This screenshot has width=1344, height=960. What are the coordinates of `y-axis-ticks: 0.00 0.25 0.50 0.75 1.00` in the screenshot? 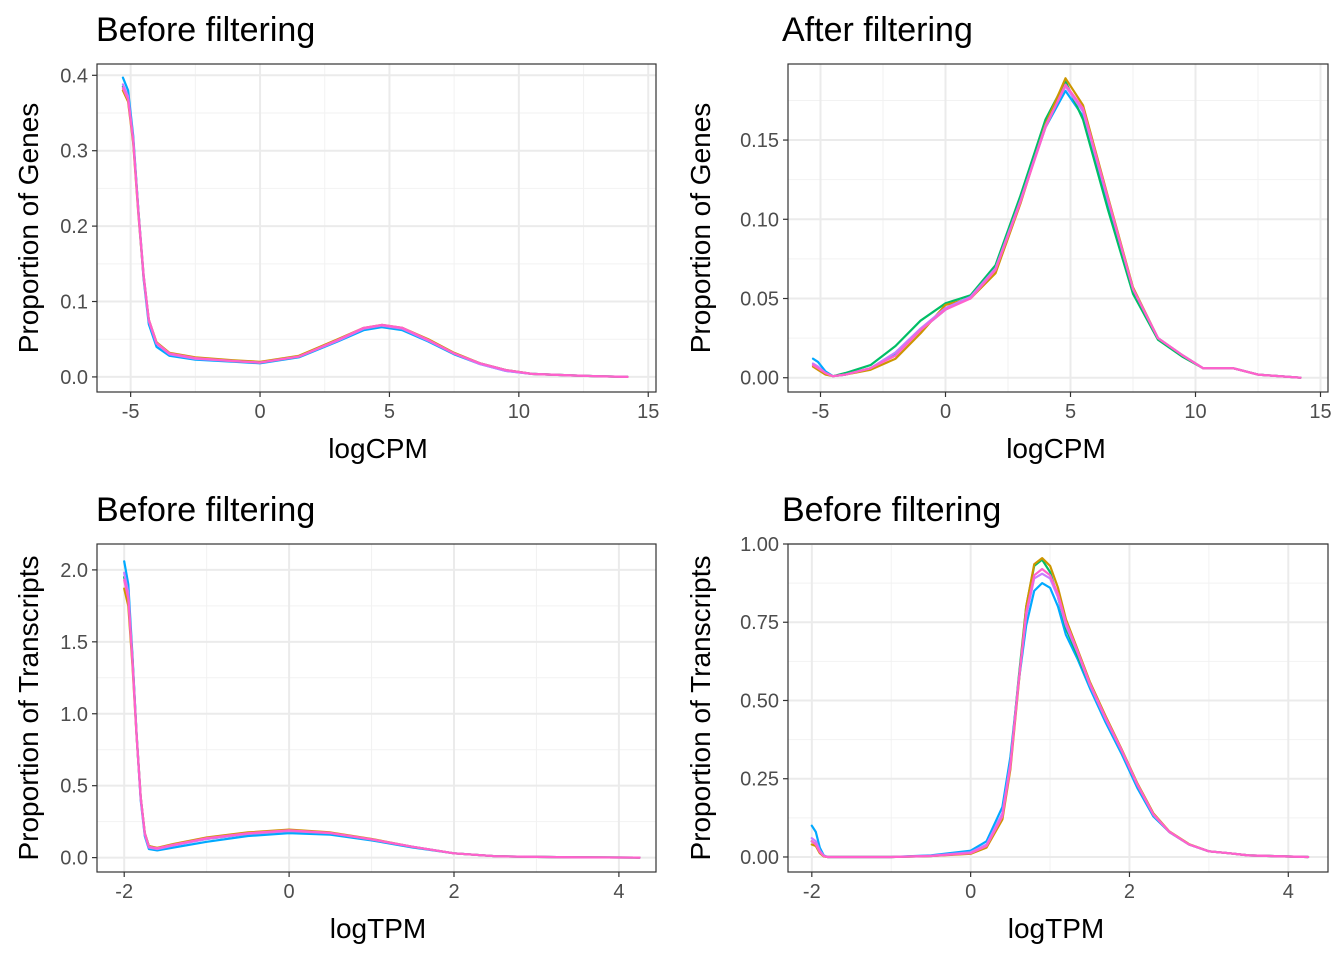 It's located at (764, 701).